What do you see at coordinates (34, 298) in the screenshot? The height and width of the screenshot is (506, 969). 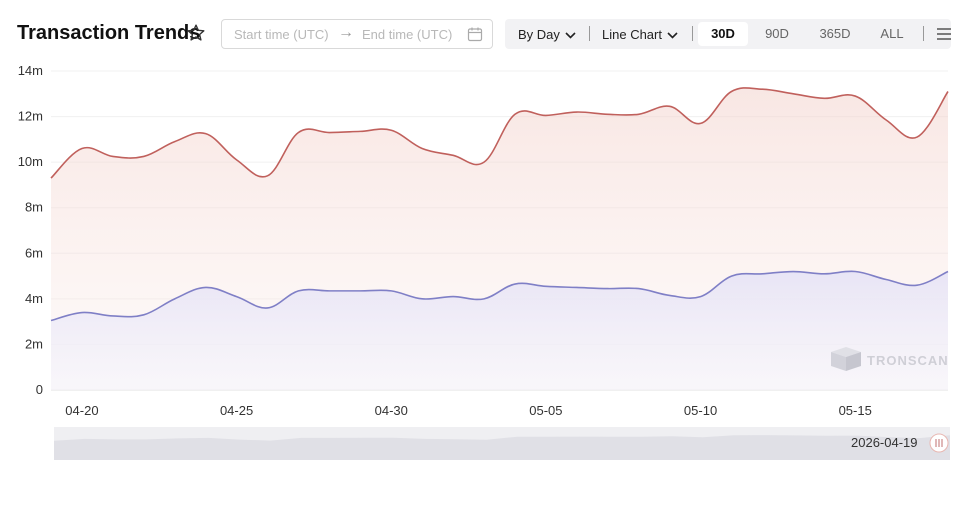 I see `y-tick-label: 4m` at bounding box center [34, 298].